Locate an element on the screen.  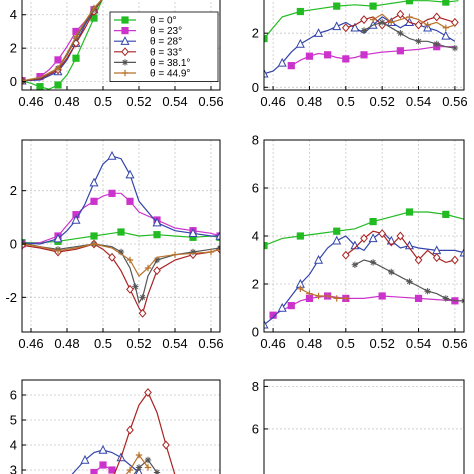
x-tick-label: 0.48 is located at coordinates (309, 343).